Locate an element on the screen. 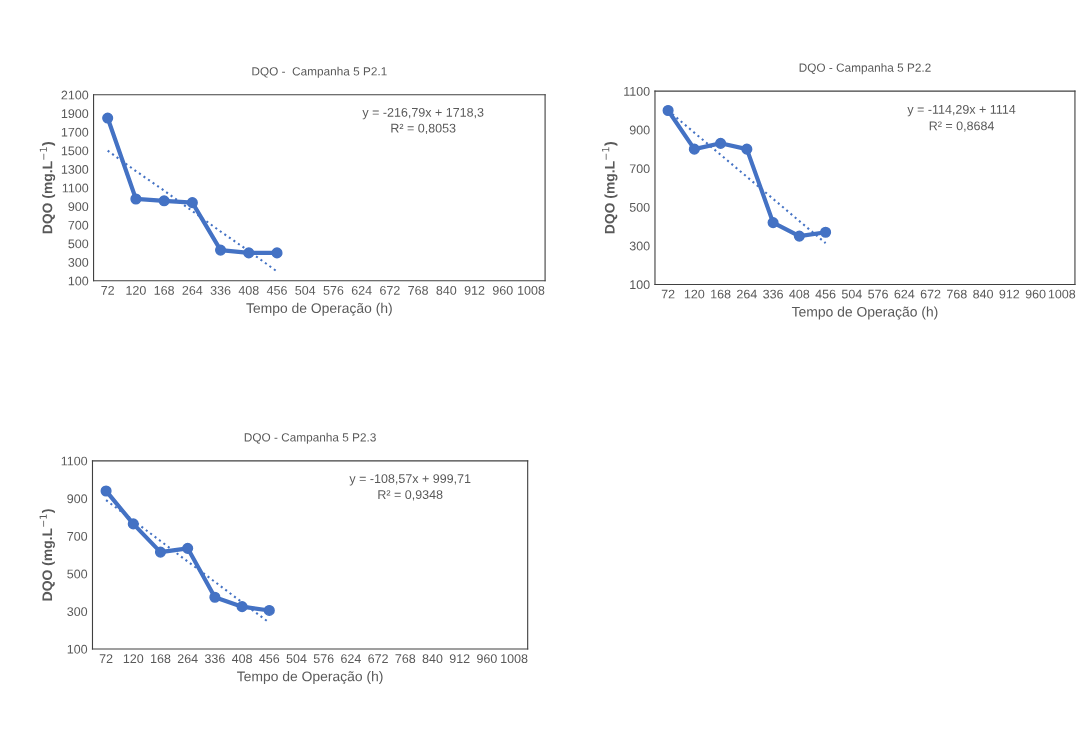  annotation: R² = 0,8053 is located at coordinates (423, 129).